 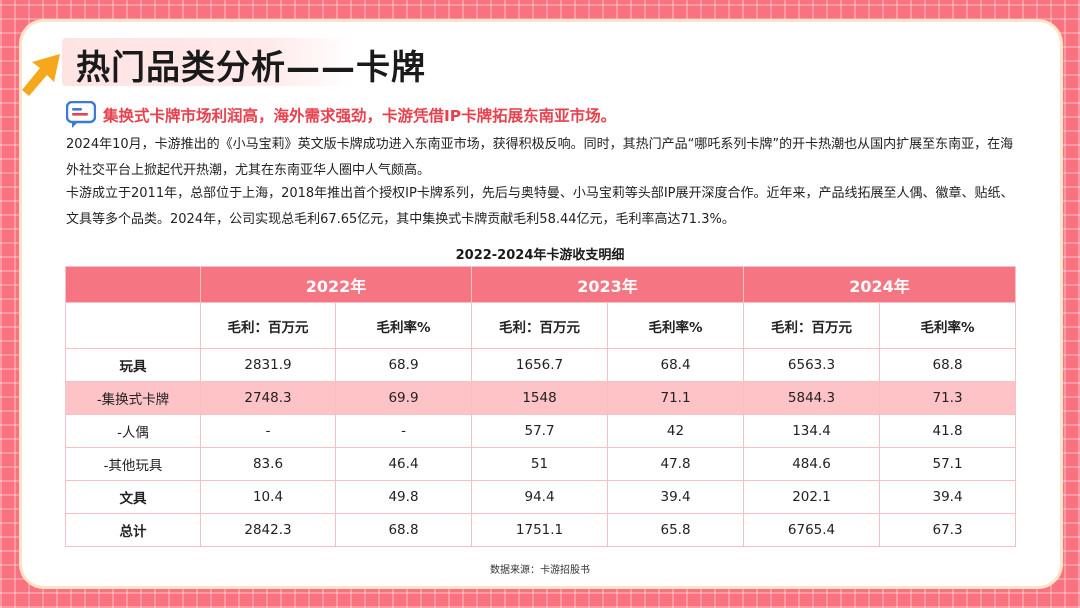 I want to click on metric-header-row: 毛利：百万元 毛利率% 毛利：百万元 毛利率% 毛利：百万元 毛利率%, so click(x=541, y=325).